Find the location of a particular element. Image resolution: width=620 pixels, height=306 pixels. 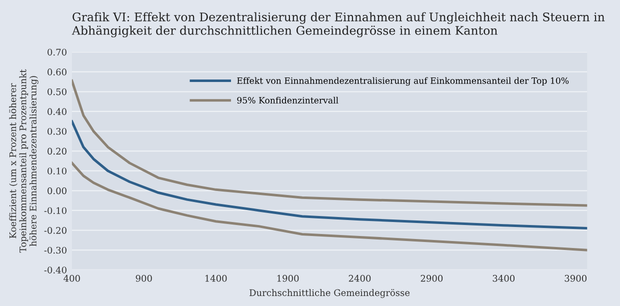

y-tick-label: 0.00 is located at coordinates (57, 190).